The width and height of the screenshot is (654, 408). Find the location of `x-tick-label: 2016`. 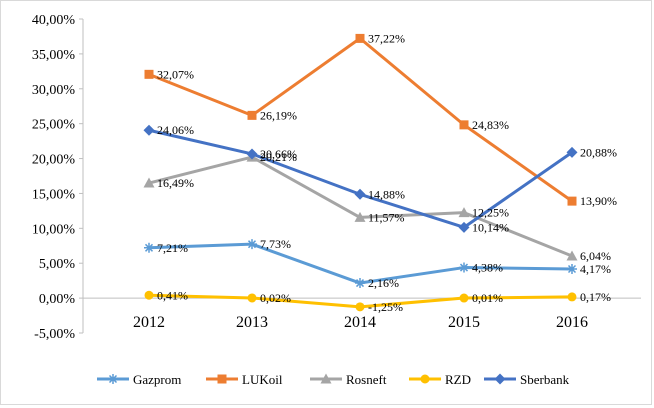

x-tick-label: 2016 is located at coordinates (572, 322).